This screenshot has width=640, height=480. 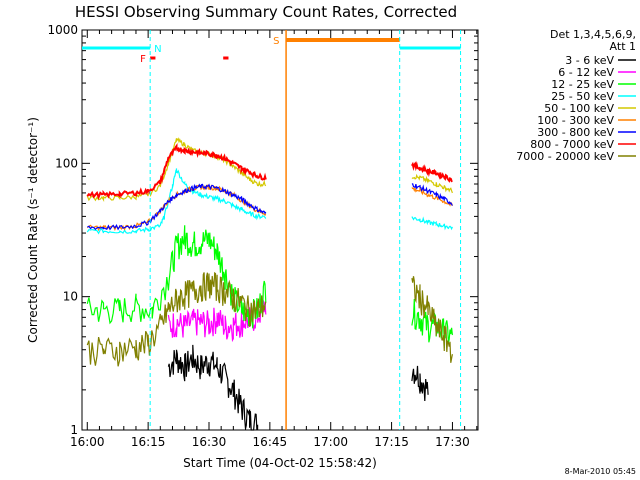 I want to click on flare-marker-label: F, so click(x=143, y=59).